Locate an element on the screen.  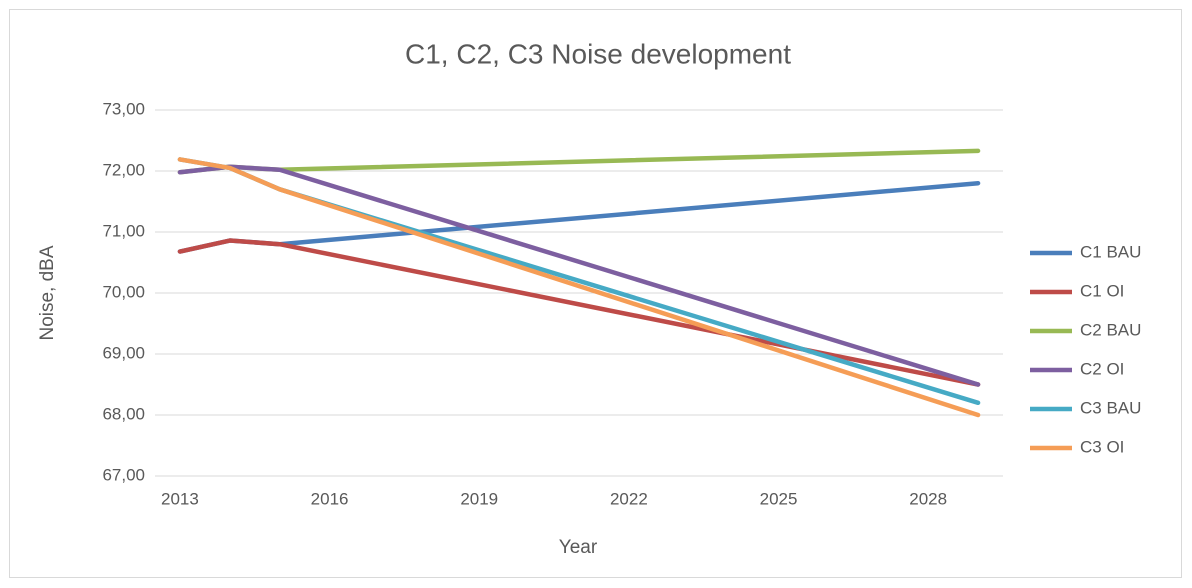
y-tick-label: 71,00 is located at coordinates (123, 230).